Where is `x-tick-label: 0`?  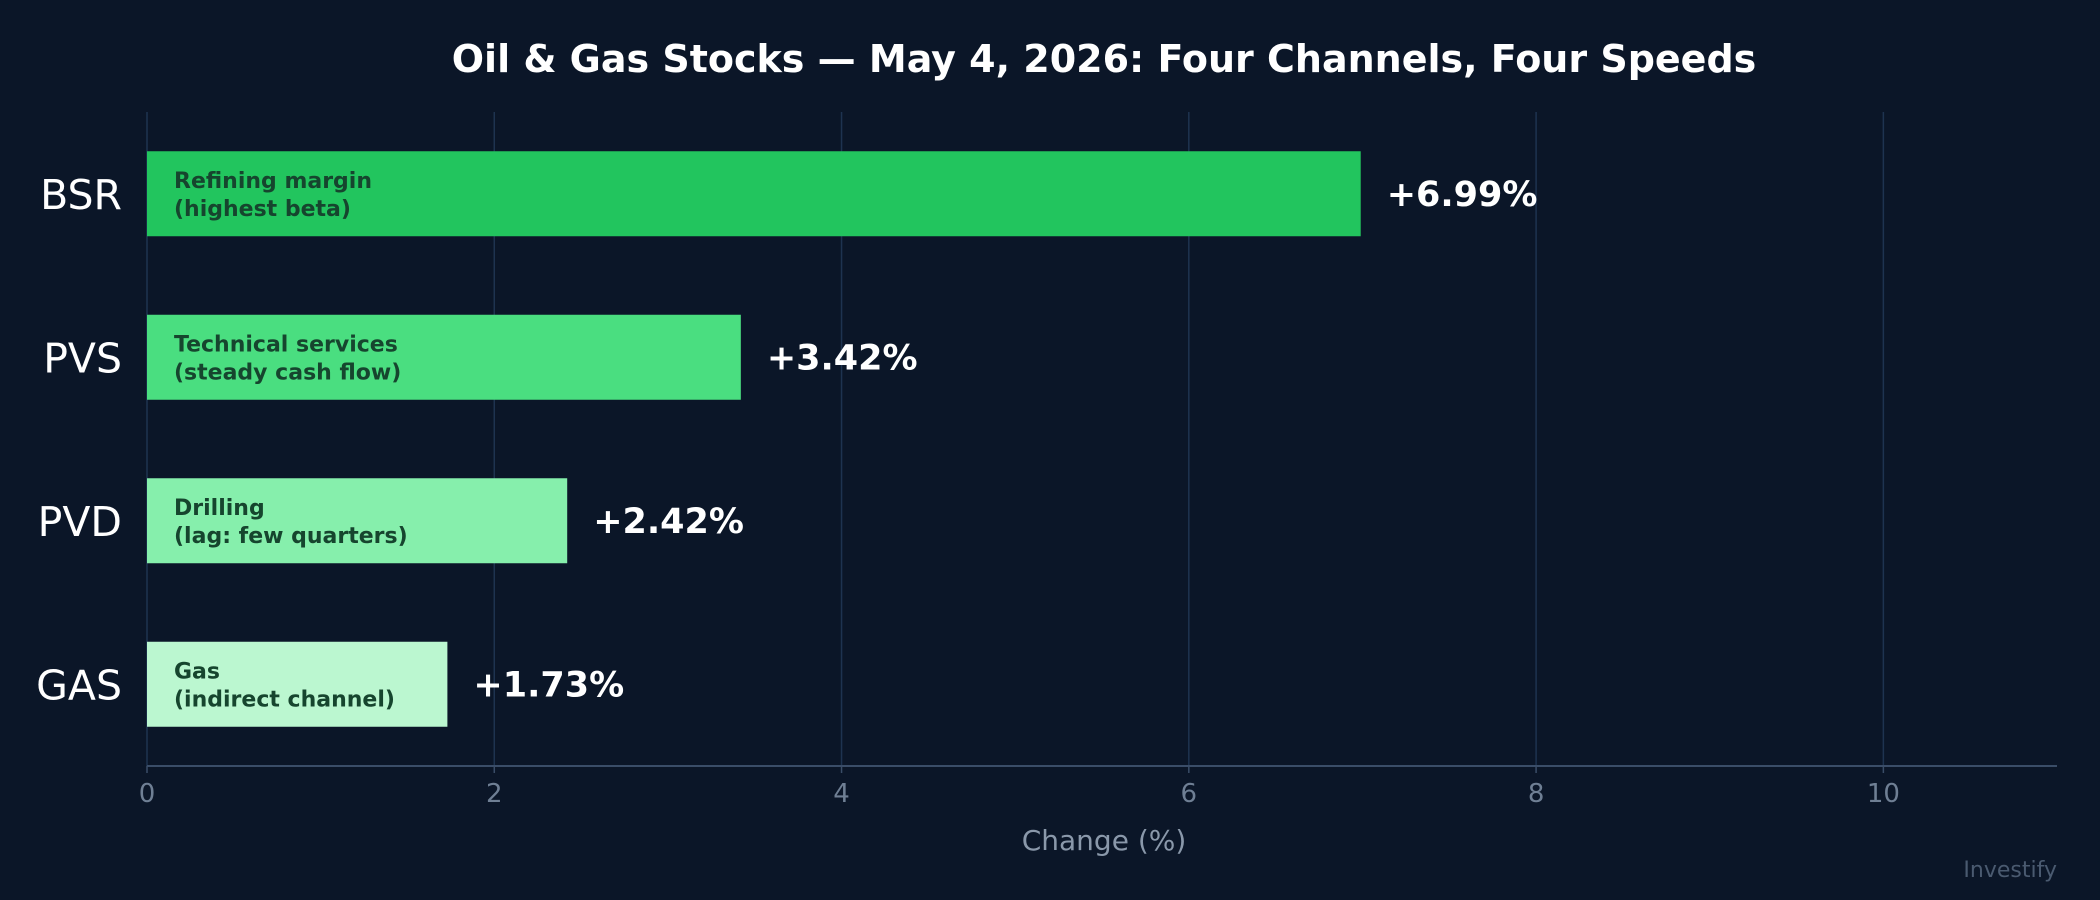
x-tick-label: 0 is located at coordinates (147, 794).